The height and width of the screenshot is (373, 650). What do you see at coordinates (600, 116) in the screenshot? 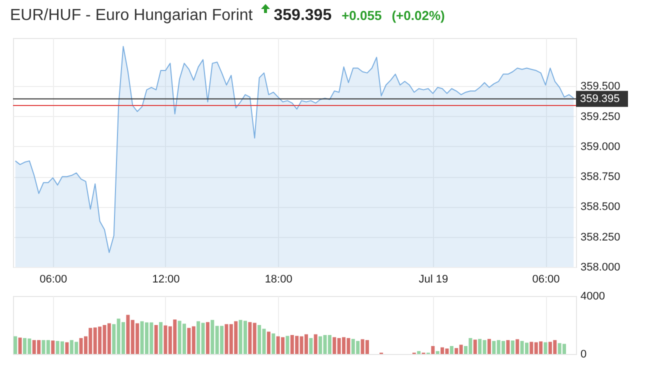
I see `y-tick-label: 359.250` at bounding box center [600, 116].